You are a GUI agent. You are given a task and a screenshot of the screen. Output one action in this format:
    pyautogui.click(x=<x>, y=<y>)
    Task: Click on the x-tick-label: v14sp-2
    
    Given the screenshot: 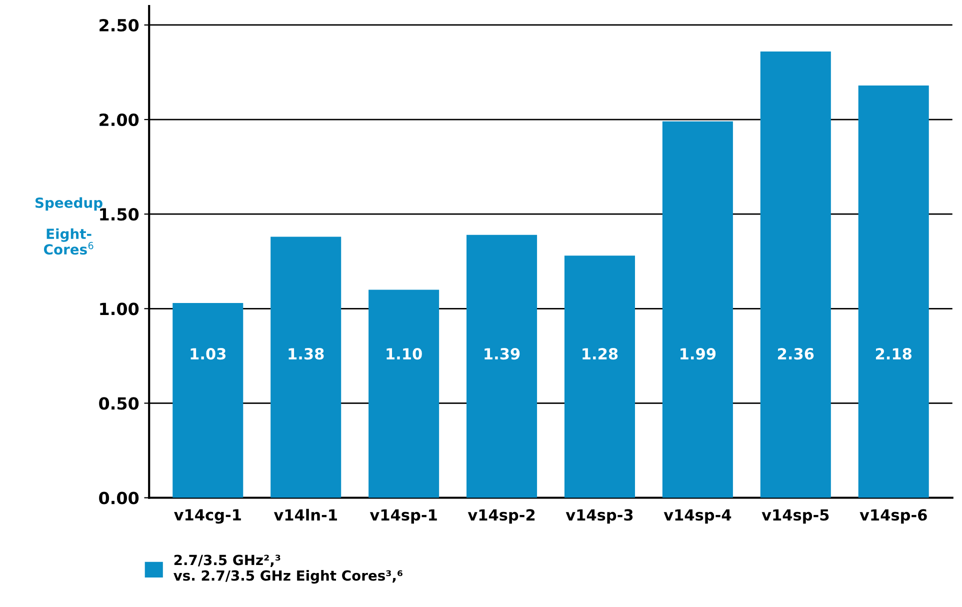 What is the action you would take?
    pyautogui.click(x=501, y=516)
    